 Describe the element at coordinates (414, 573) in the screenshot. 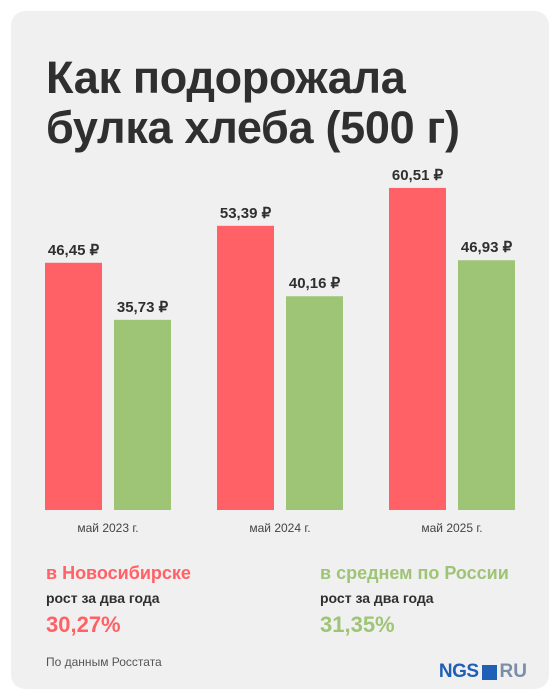

I see `russia-heading: в среднем по России` at that location.